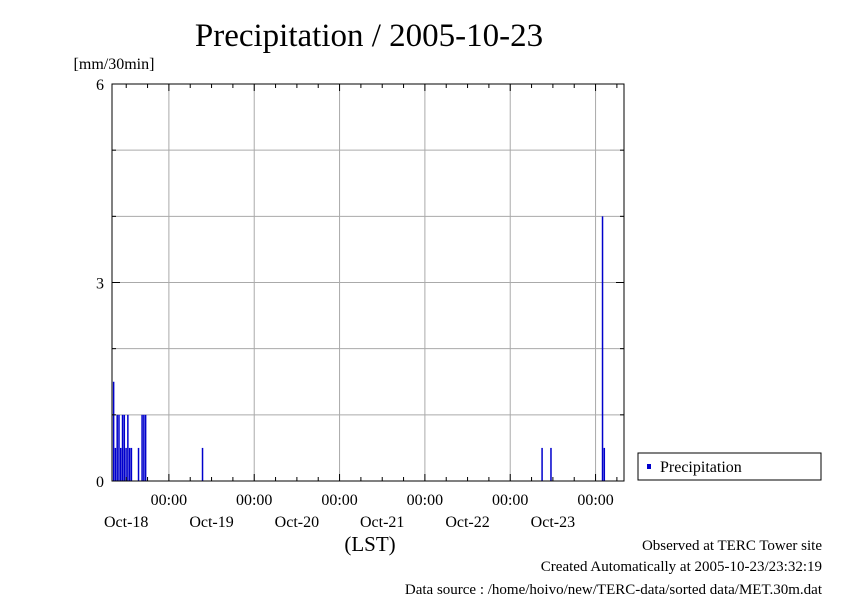  What do you see at coordinates (382, 522) in the screenshot?
I see `x-tick-date-label: Oct-21` at bounding box center [382, 522].